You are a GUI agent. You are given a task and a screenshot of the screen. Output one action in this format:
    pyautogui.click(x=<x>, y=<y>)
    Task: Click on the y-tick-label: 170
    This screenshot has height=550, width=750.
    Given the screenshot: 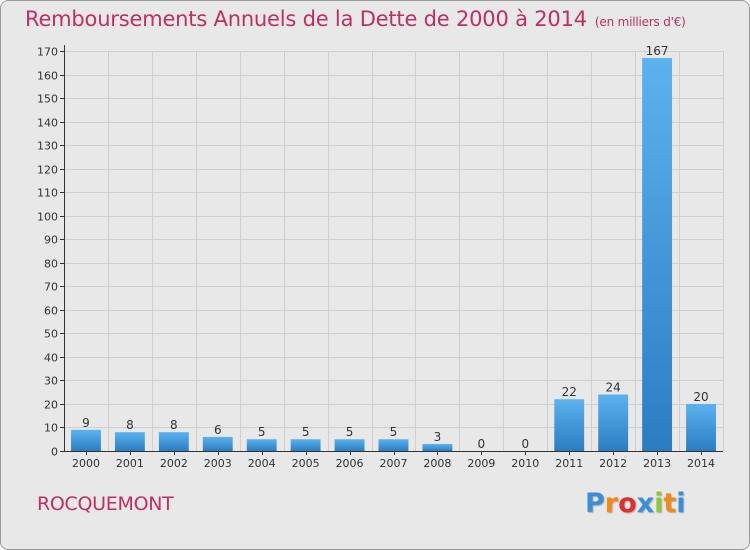 What is the action you would take?
    pyautogui.click(x=47, y=52)
    